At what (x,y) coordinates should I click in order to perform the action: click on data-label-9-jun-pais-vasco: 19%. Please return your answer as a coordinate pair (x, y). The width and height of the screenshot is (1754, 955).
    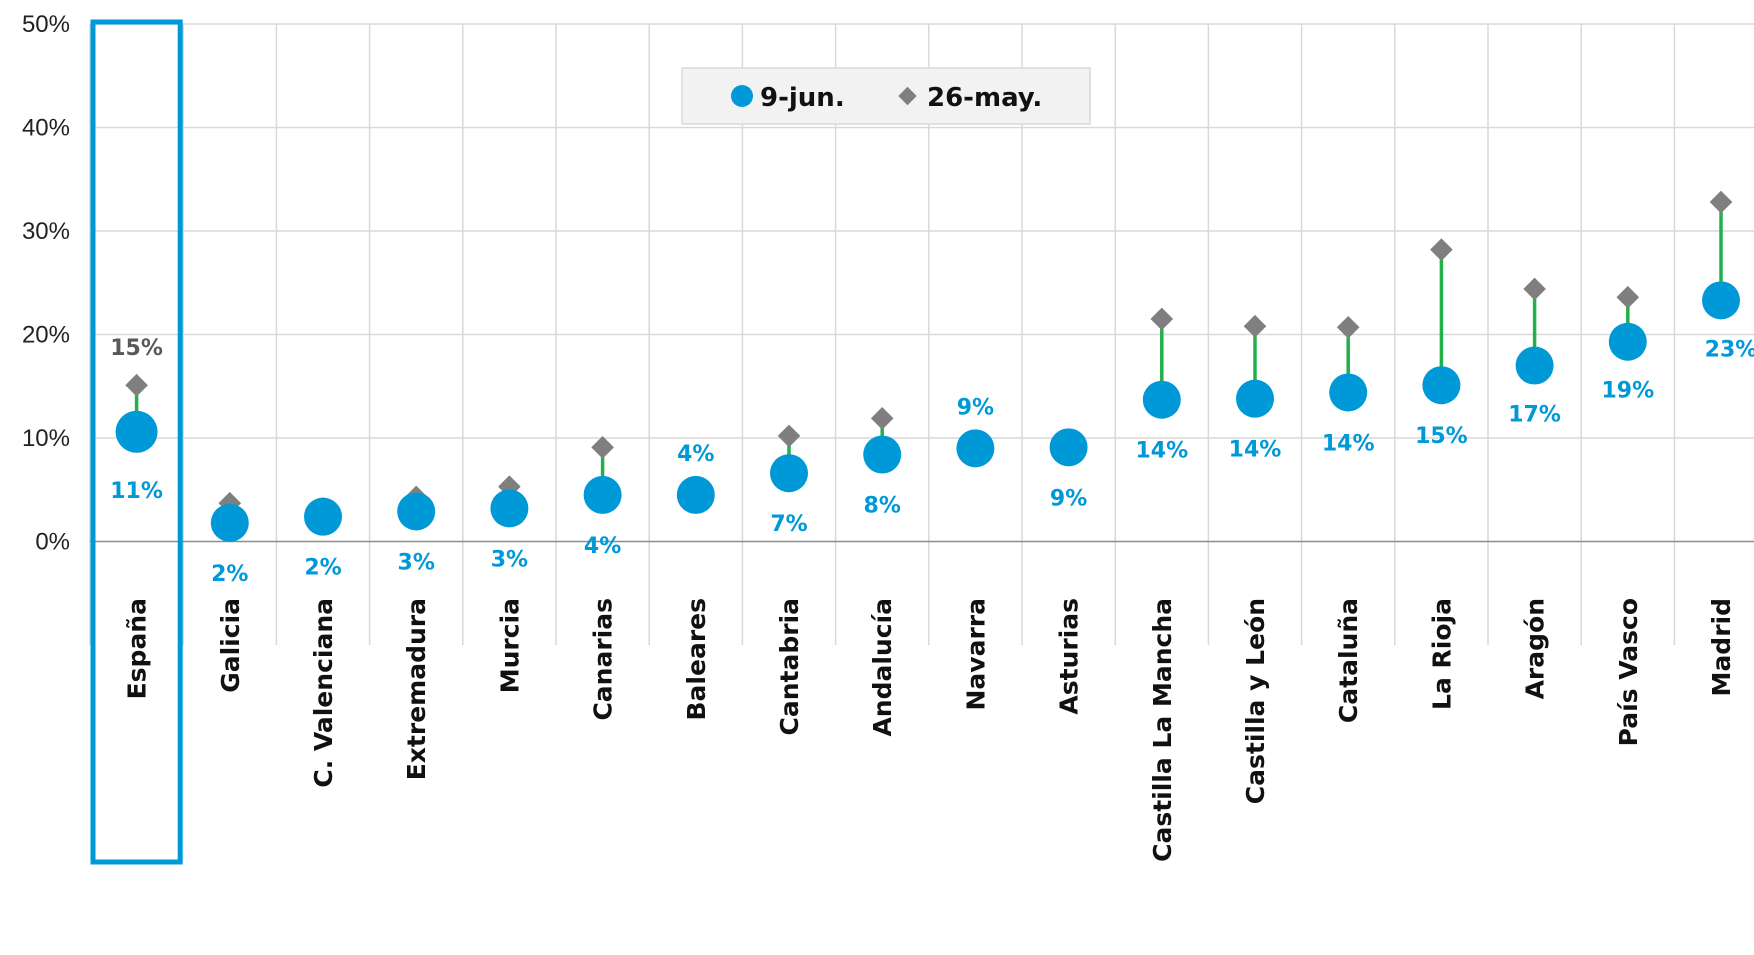
    Looking at the image, I should click on (1627, 391).